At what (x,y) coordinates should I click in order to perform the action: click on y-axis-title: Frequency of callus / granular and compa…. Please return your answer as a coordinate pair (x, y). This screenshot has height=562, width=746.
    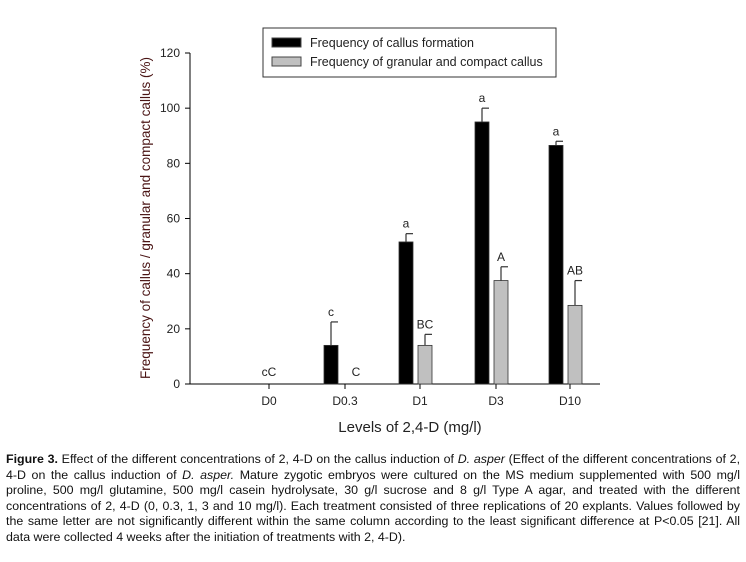
    Looking at the image, I should click on (145, 218).